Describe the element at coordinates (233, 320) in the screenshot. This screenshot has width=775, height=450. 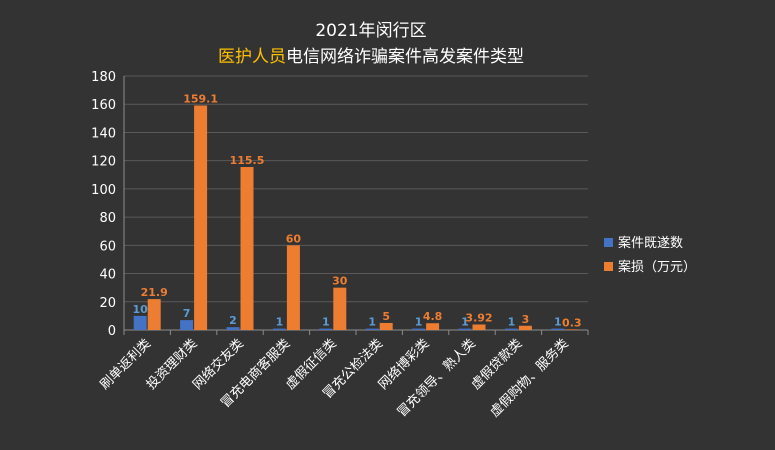
I see `data-label-cases: 2` at that location.